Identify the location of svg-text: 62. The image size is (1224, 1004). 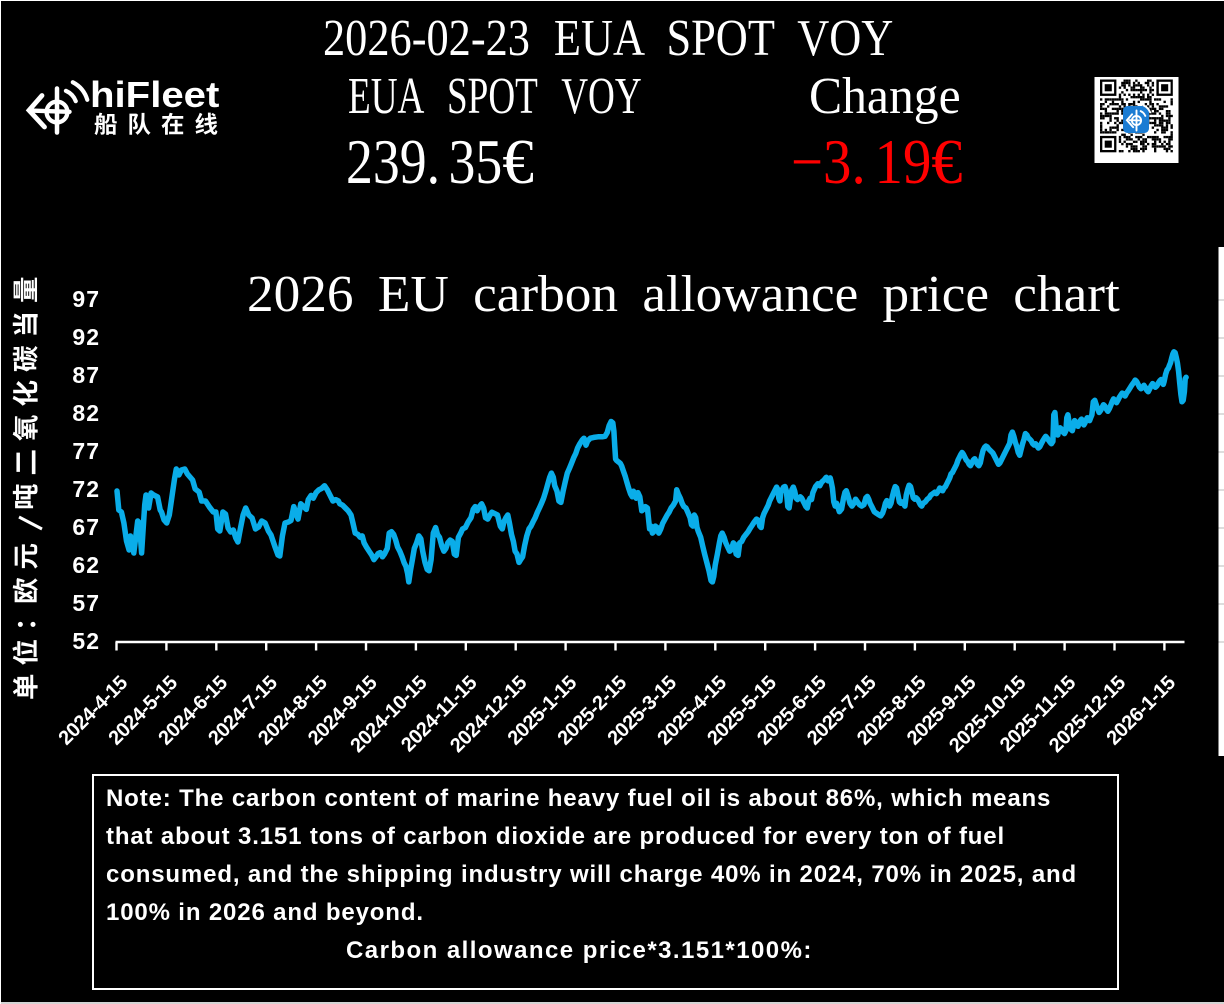
(86, 565).